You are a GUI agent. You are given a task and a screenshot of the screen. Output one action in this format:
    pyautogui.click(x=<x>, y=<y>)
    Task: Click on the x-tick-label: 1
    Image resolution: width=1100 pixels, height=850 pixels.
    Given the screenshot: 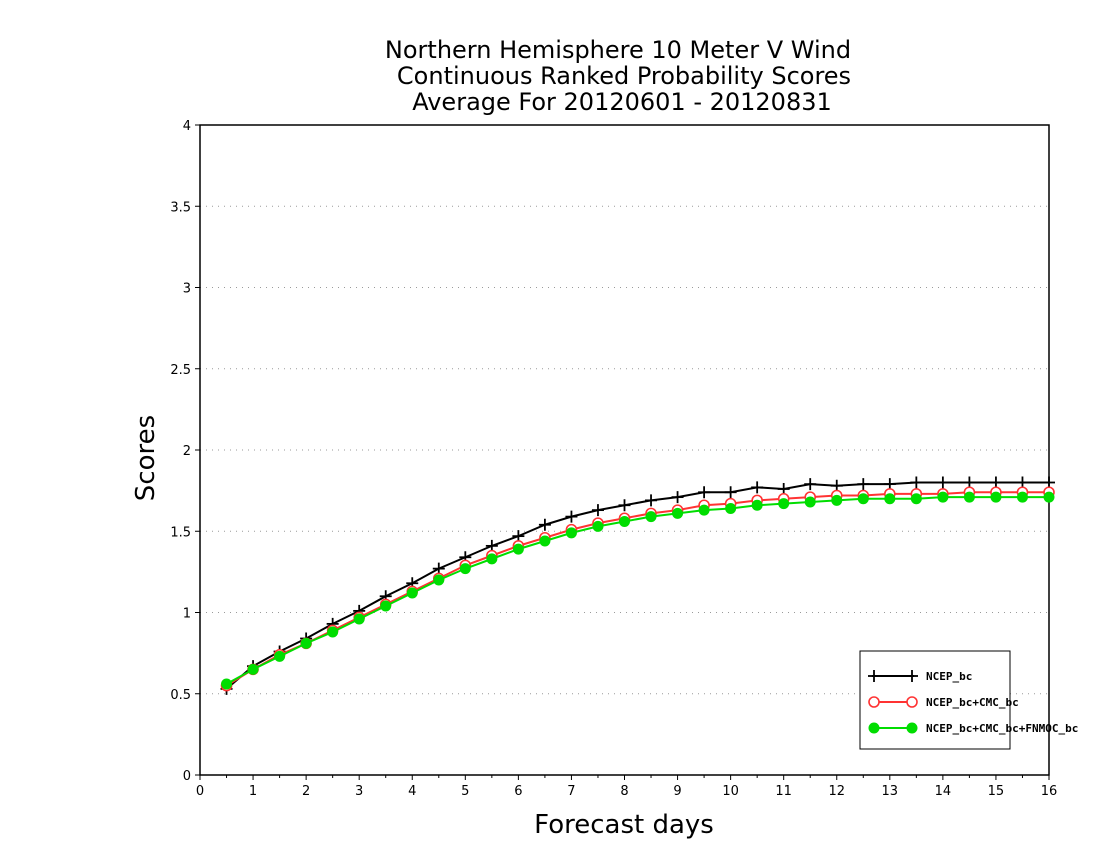 What is the action you would take?
    pyautogui.click(x=253, y=791)
    